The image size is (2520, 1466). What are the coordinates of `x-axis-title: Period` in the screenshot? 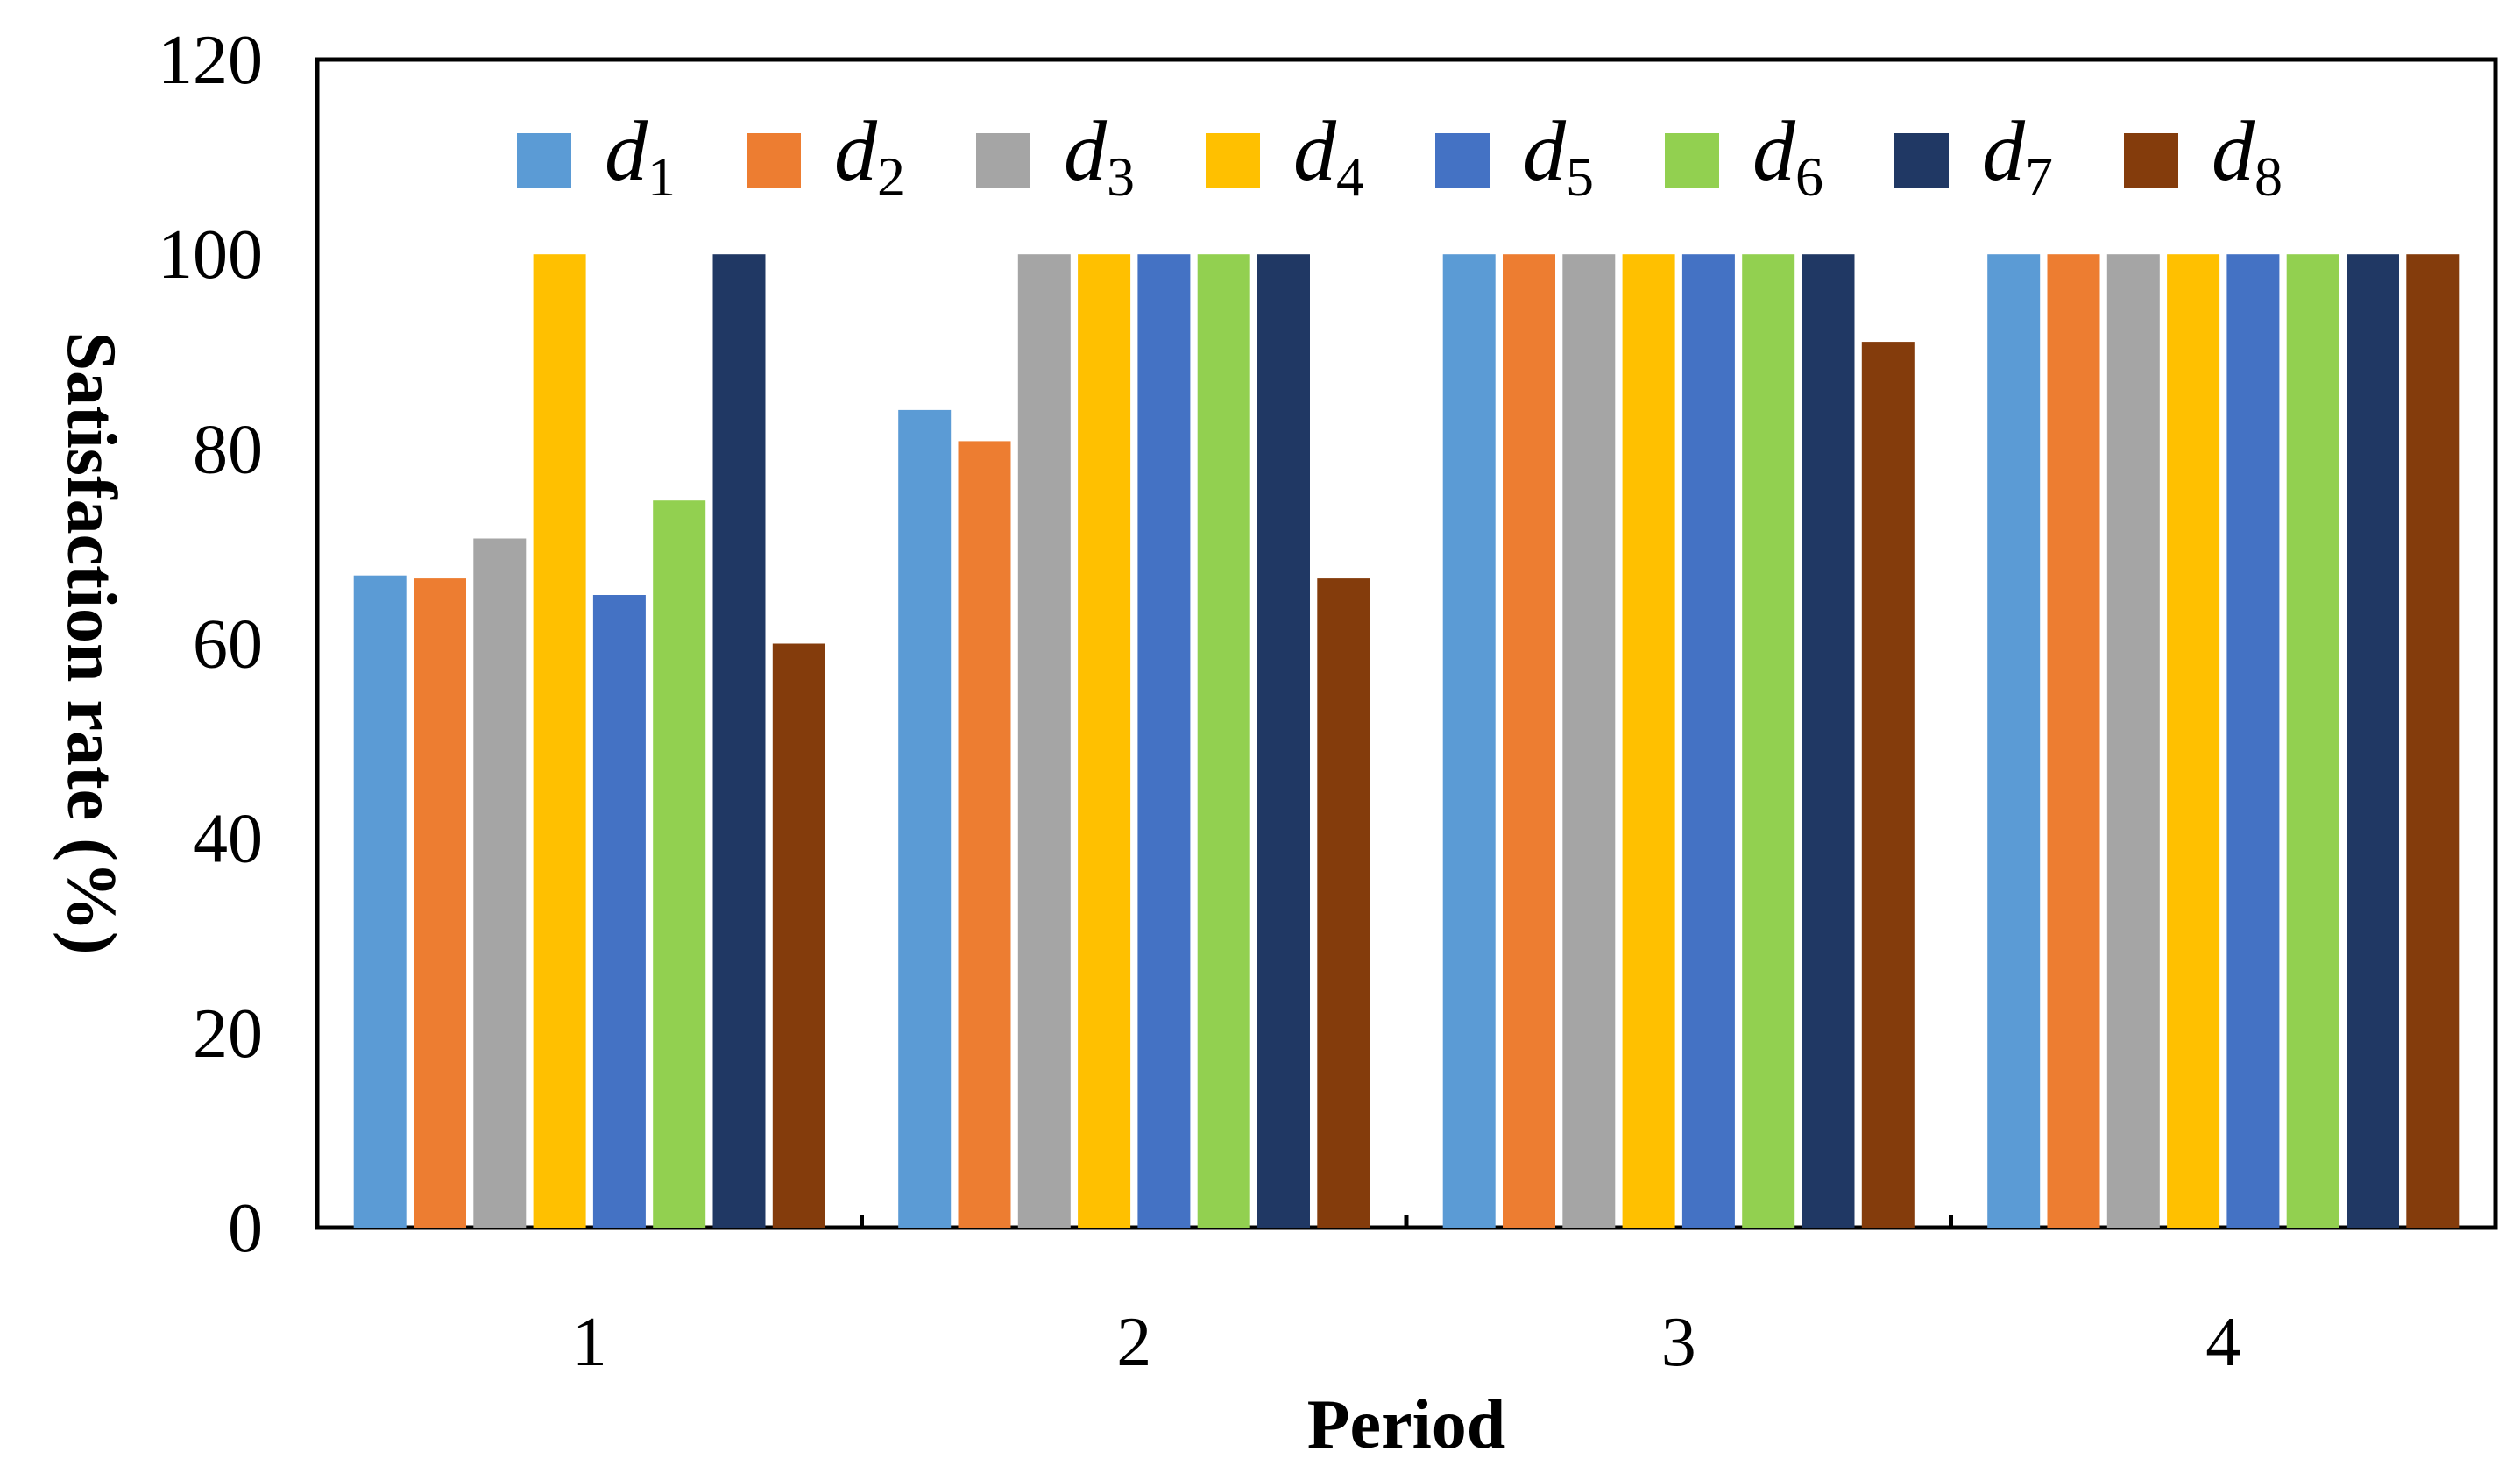 It's located at (1406, 1424).